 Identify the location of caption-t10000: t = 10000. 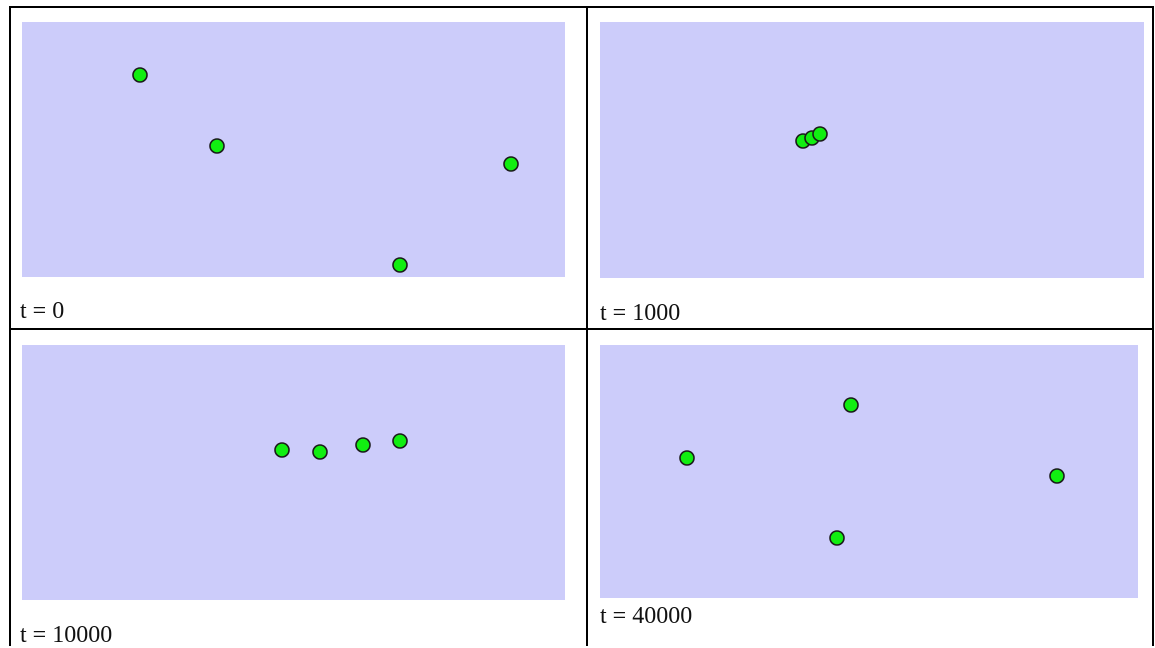
(66, 635).